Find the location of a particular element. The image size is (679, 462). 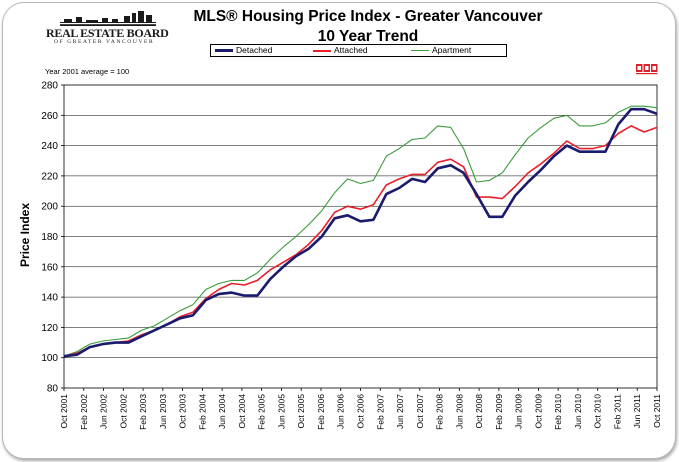

y-tick-label: 80 is located at coordinates (53, 389).